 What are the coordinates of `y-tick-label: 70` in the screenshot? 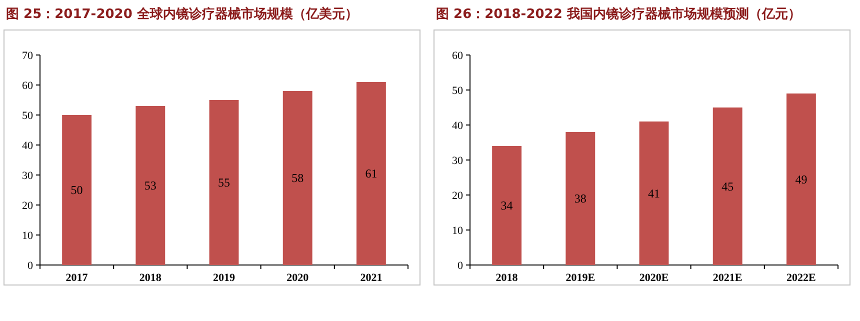 It's located at (28, 56).